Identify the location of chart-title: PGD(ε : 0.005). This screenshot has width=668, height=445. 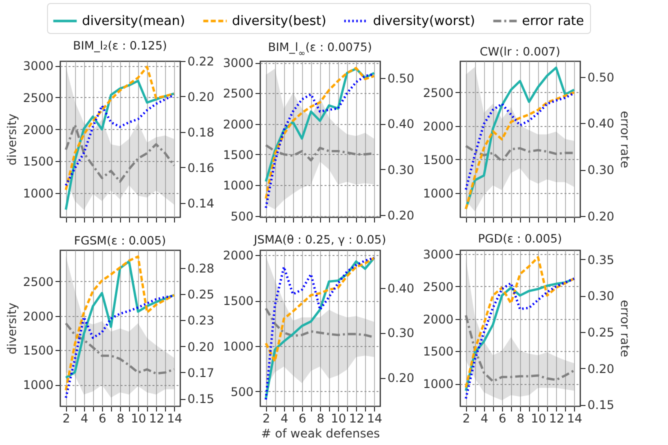
(520, 239).